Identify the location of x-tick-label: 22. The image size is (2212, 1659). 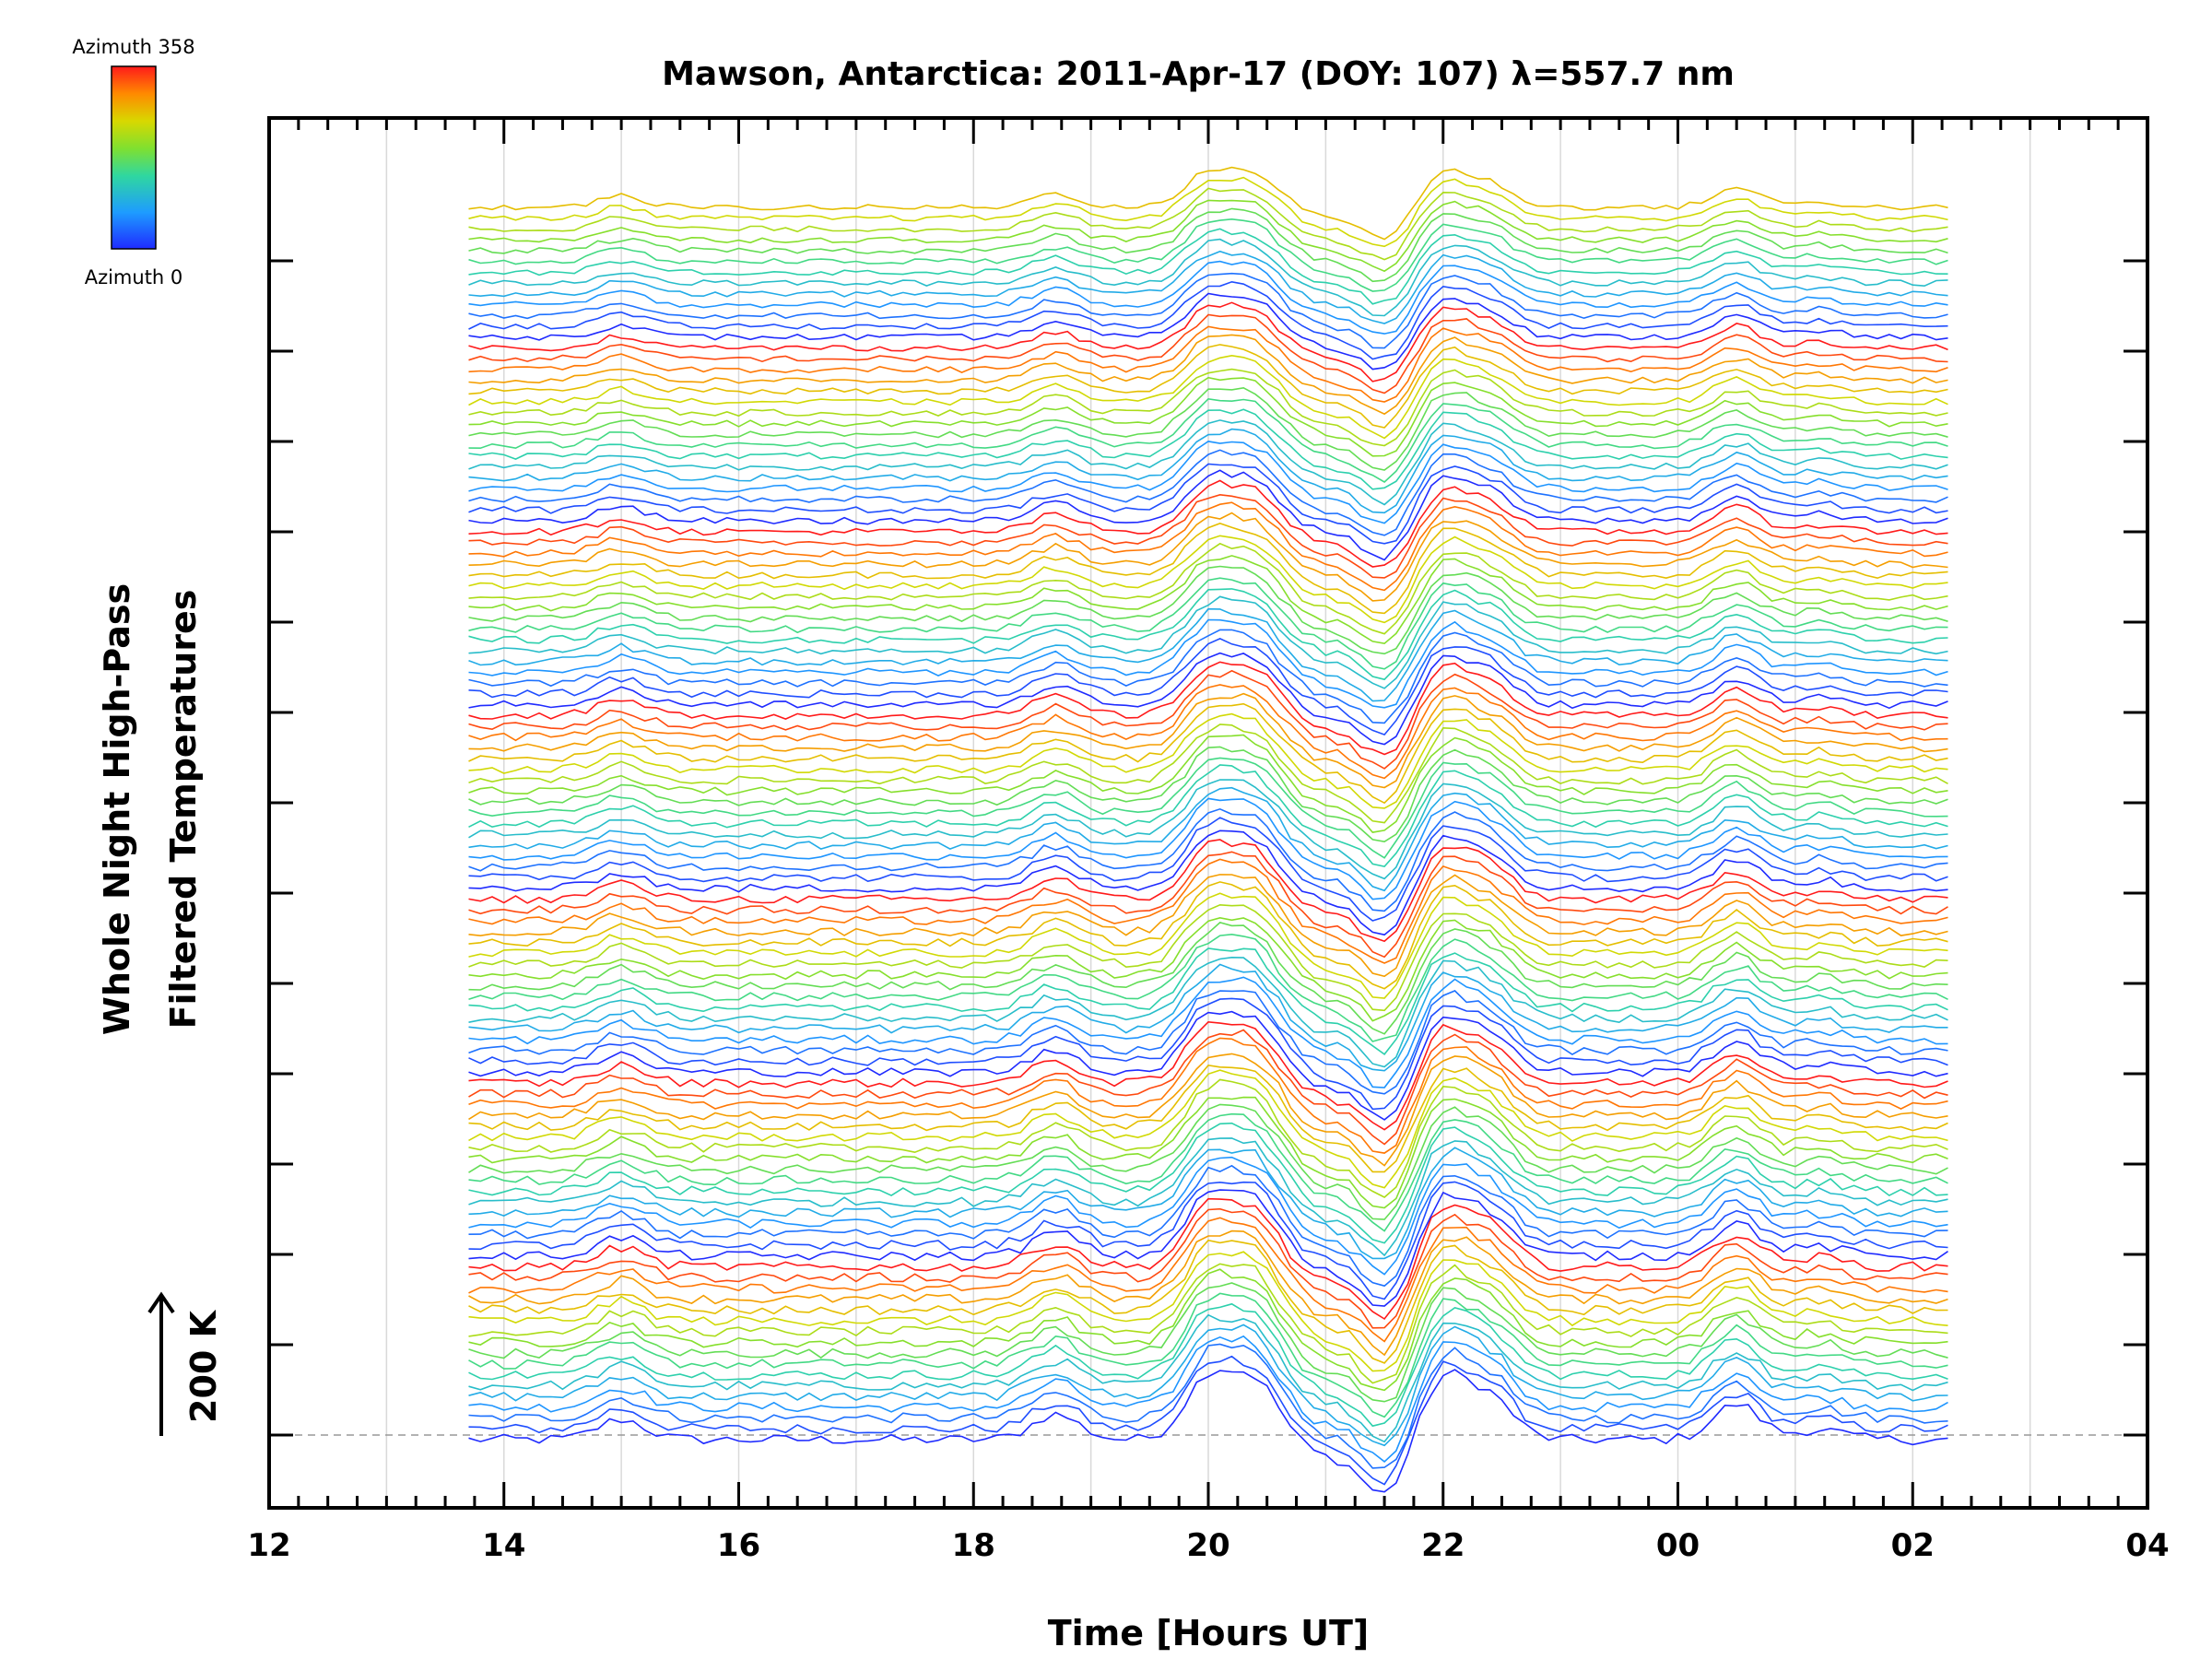
(1443, 1545).